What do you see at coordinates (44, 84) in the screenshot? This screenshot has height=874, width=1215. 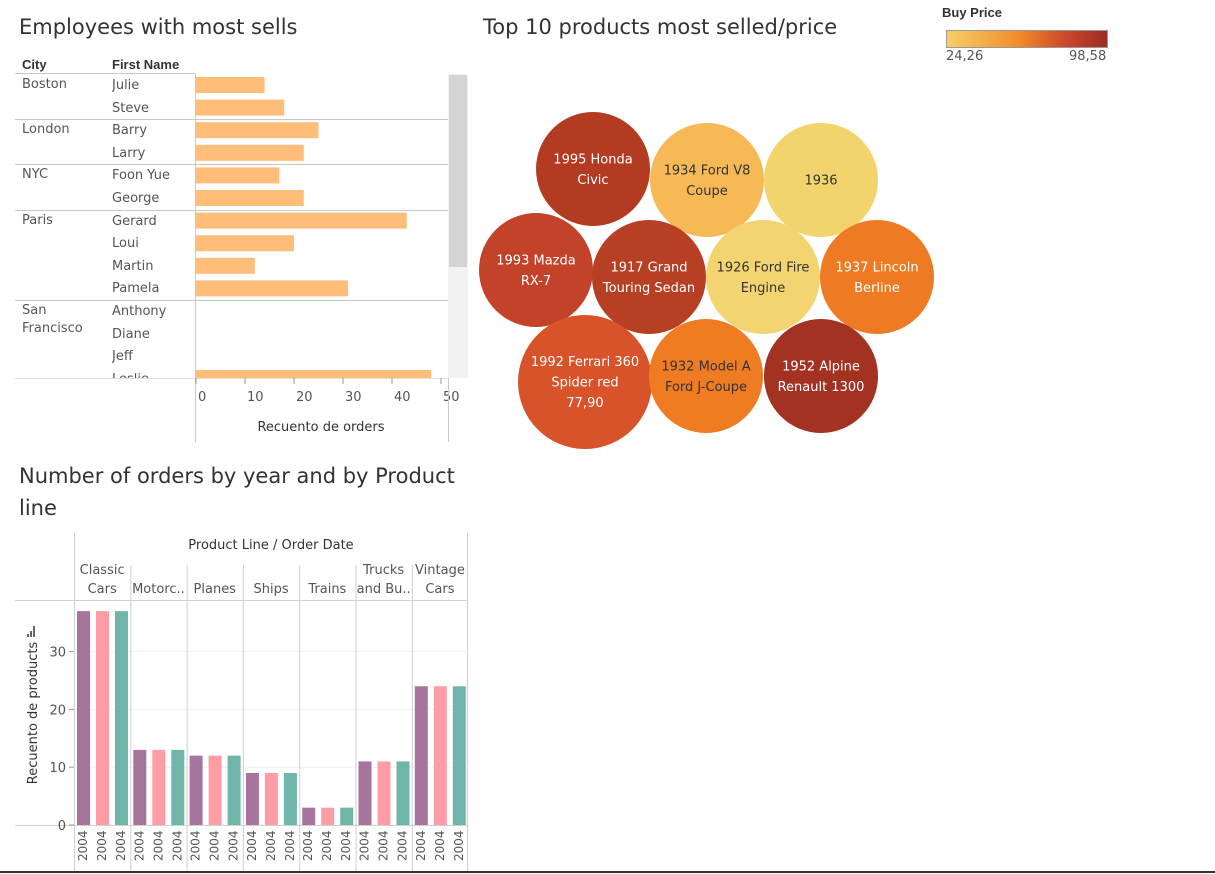 I see `city-label: Boston` at bounding box center [44, 84].